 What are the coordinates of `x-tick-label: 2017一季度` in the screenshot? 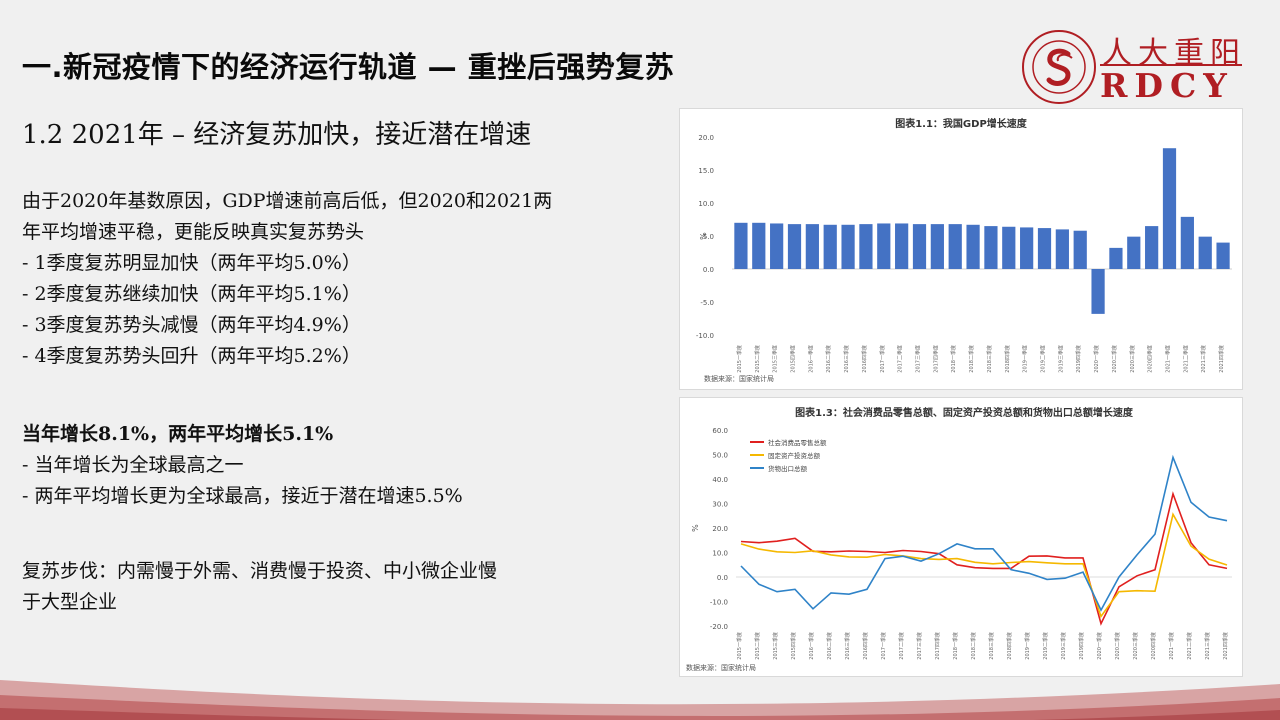 It's located at (882, 359).